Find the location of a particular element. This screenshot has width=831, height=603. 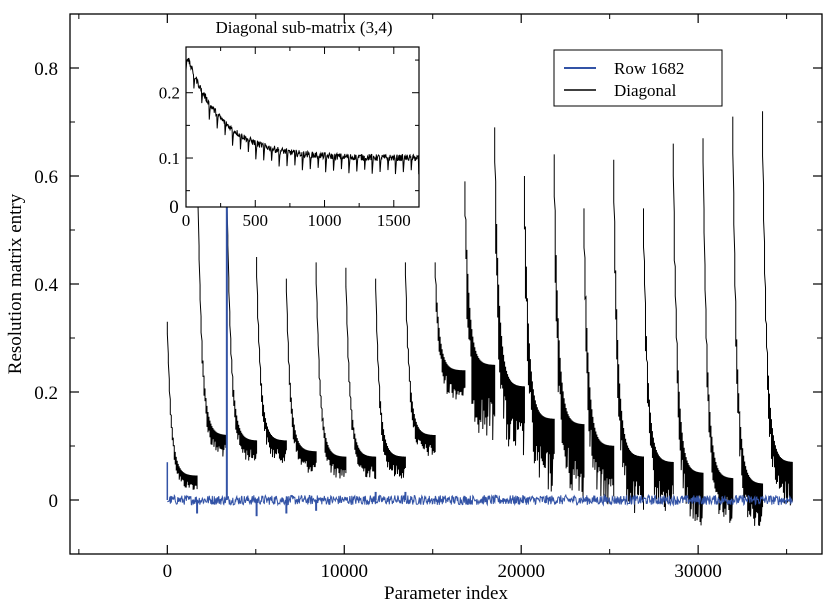

inset-background is located at coordinates (302, 127).